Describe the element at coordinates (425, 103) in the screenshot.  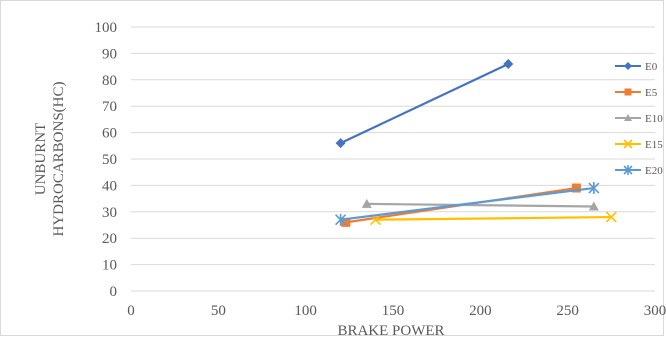
I see `series-line-e0` at that location.